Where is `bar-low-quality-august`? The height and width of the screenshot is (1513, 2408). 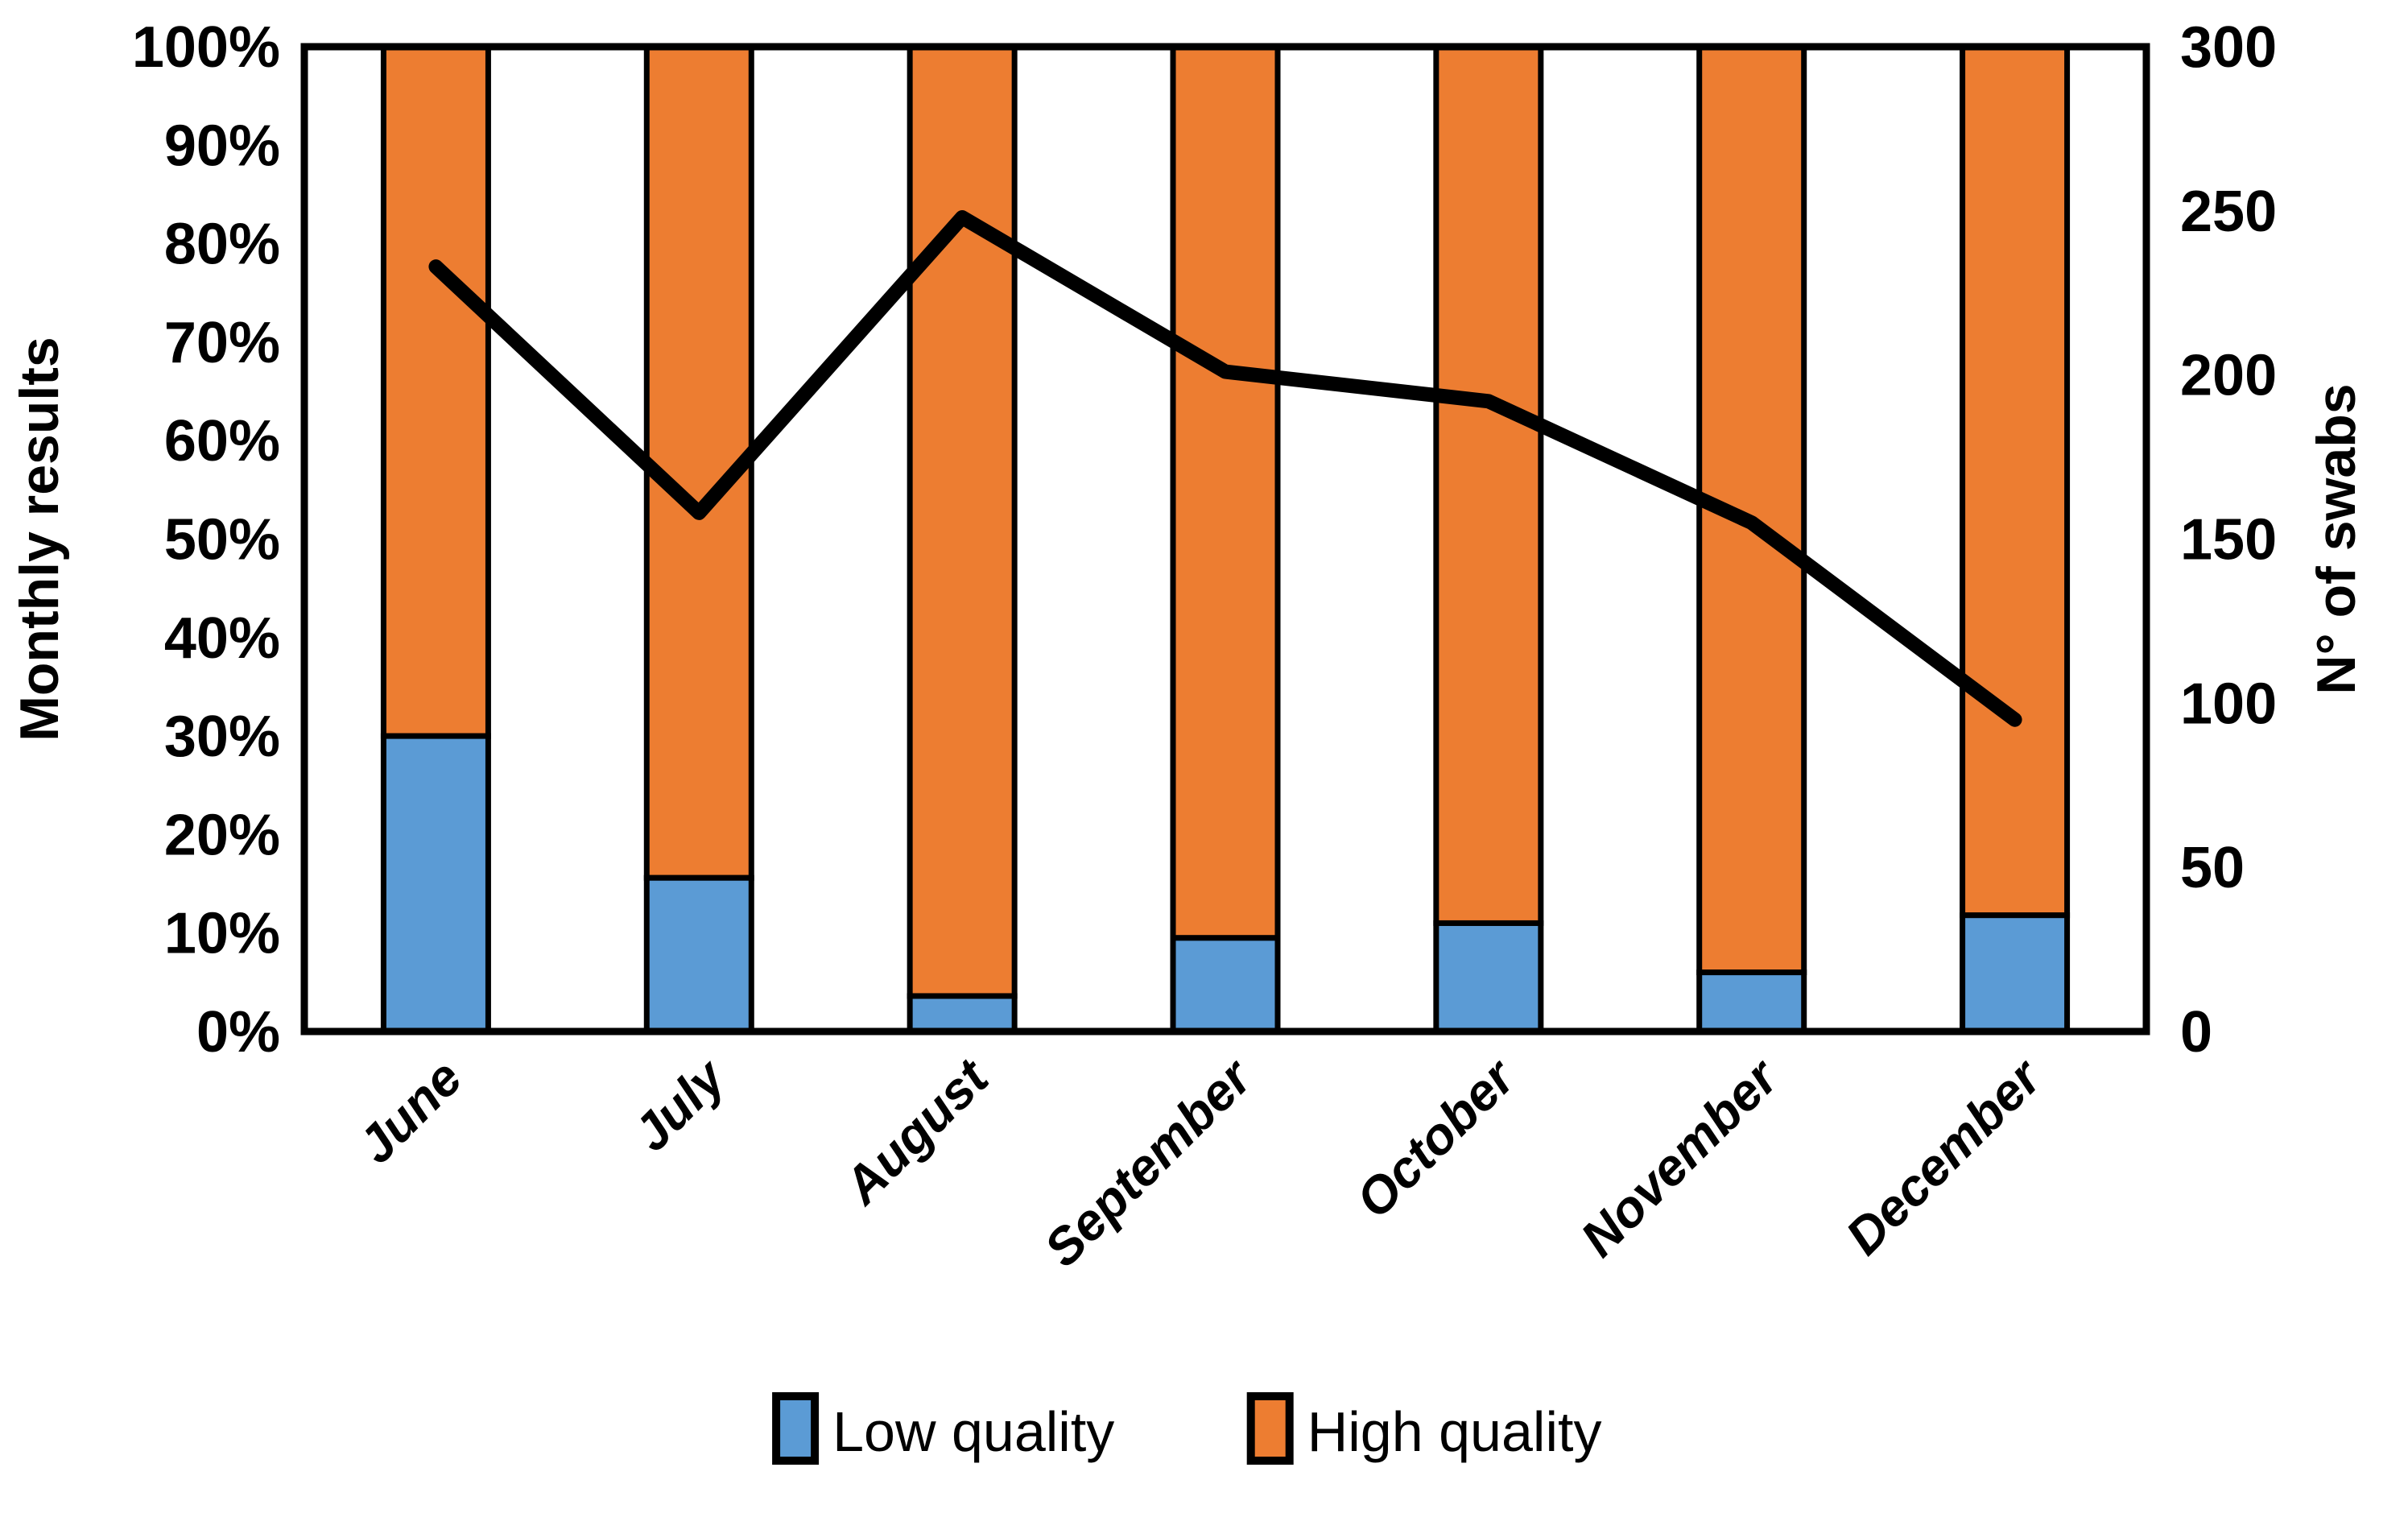
bar-low-quality-august is located at coordinates (962, 1014).